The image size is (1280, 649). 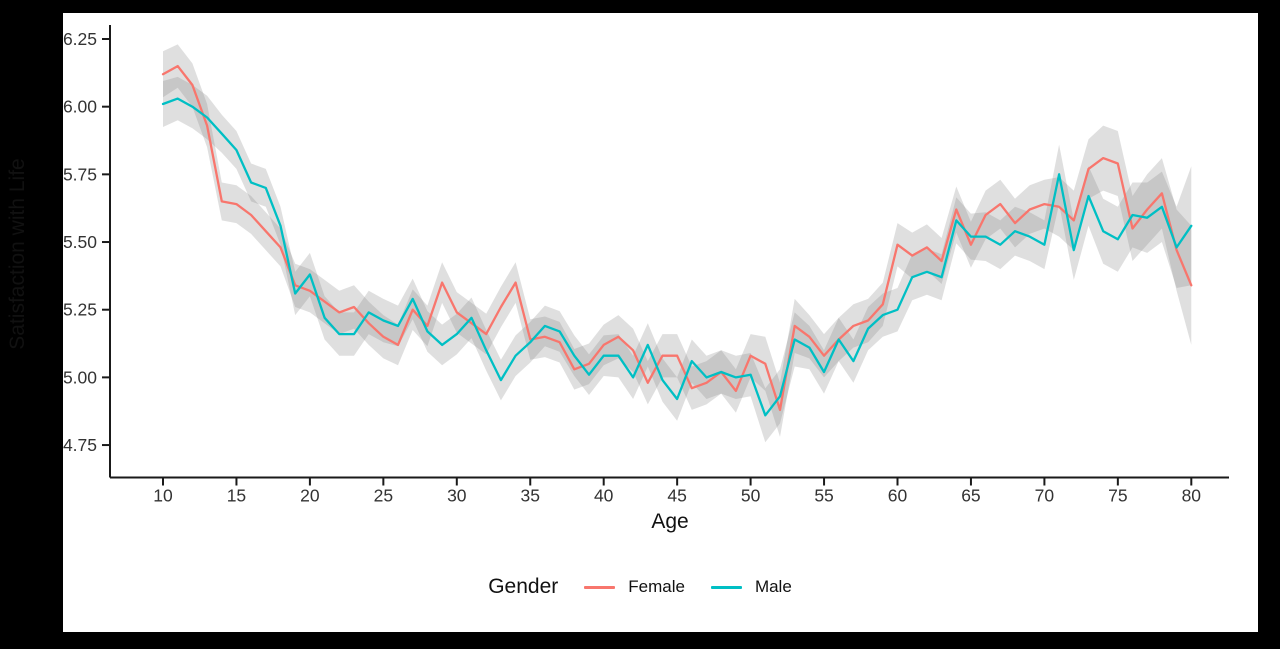 I want to click on y-tick-label: 5.00, so click(x=80, y=377).